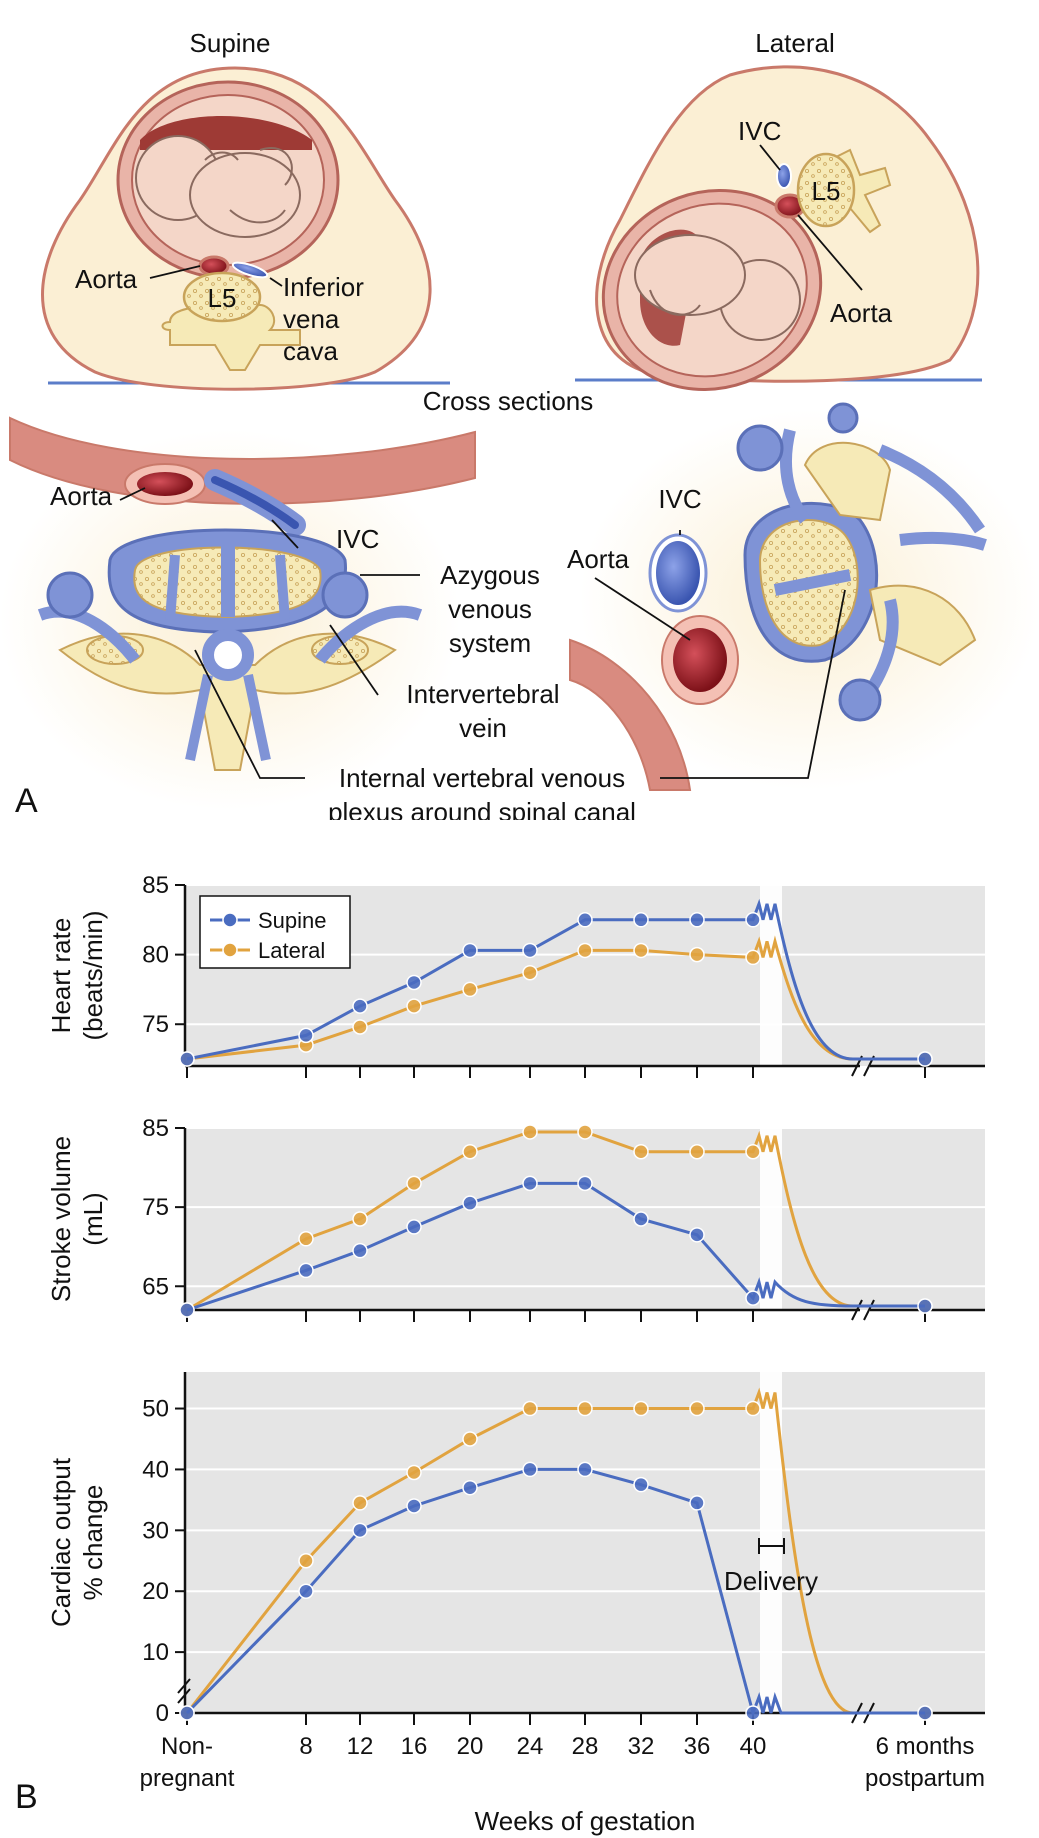  What do you see at coordinates (255, 502) in the screenshot?
I see `plexus-ivc` at bounding box center [255, 502].